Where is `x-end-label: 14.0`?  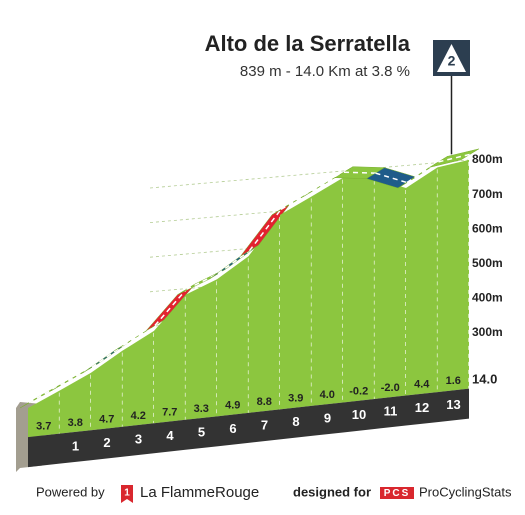
x-end-label: 14.0 is located at coordinates (484, 378).